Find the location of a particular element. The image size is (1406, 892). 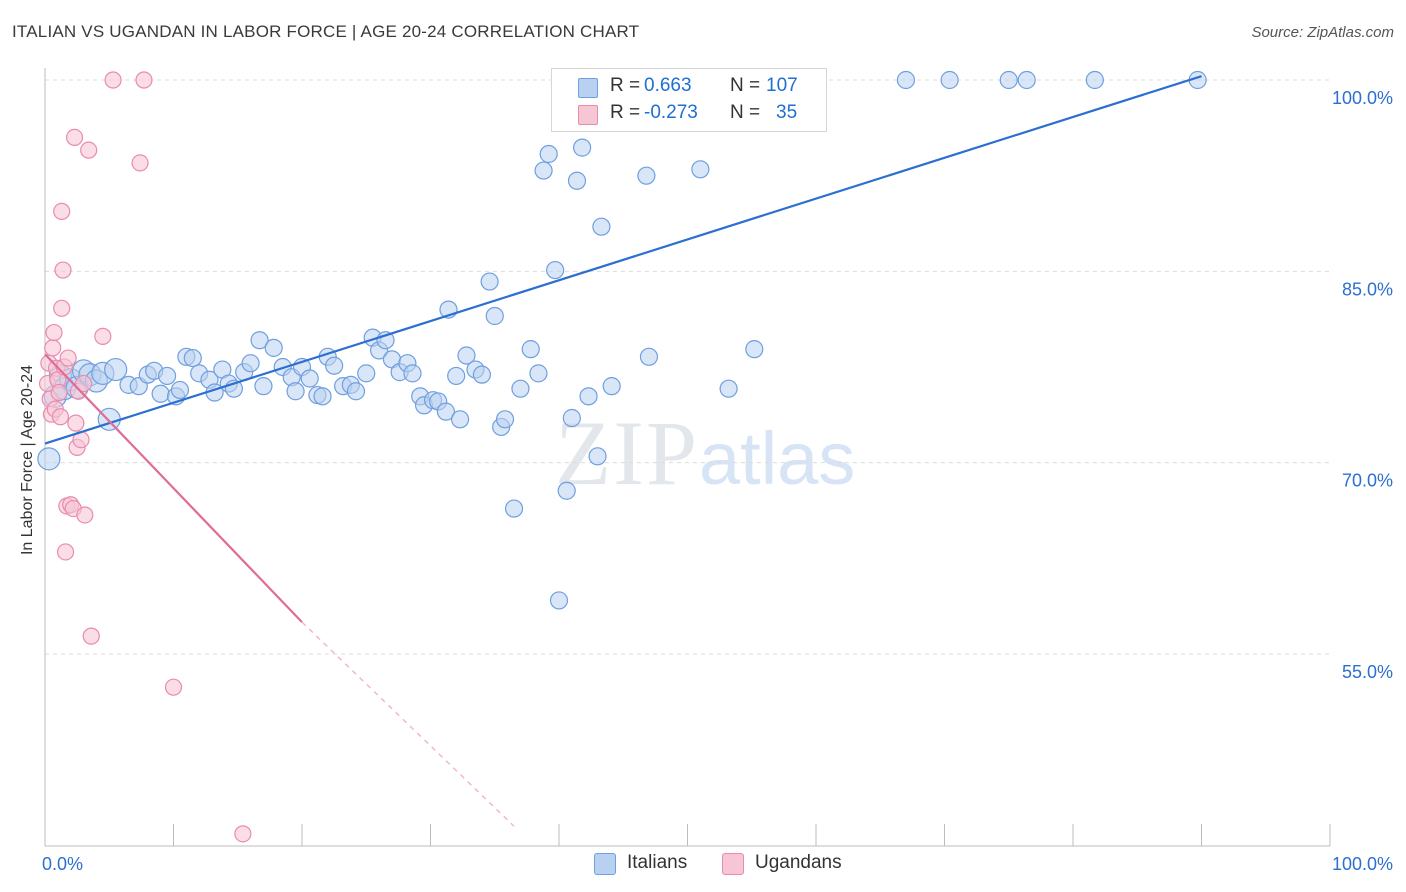

y-tick-label: 100.0% is located at coordinates (1362, 98).